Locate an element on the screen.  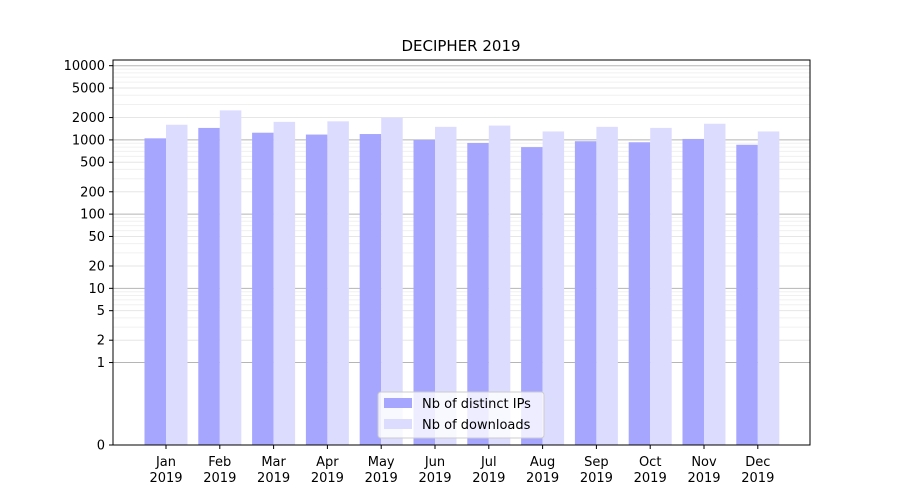
y-tick-label: 10 is located at coordinates (96, 289).